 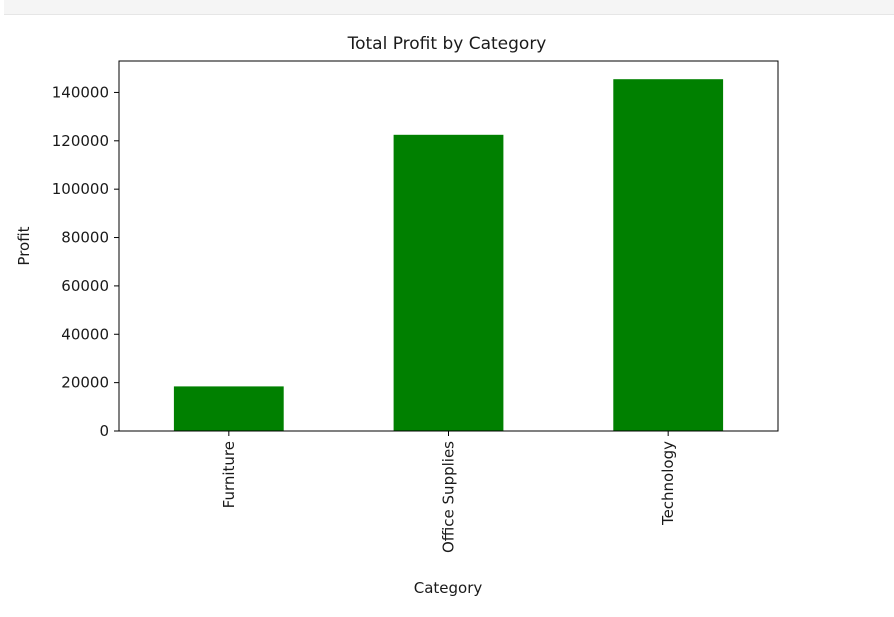 What do you see at coordinates (447, 44) in the screenshot?
I see `chart-title: Total Profit by Category` at bounding box center [447, 44].